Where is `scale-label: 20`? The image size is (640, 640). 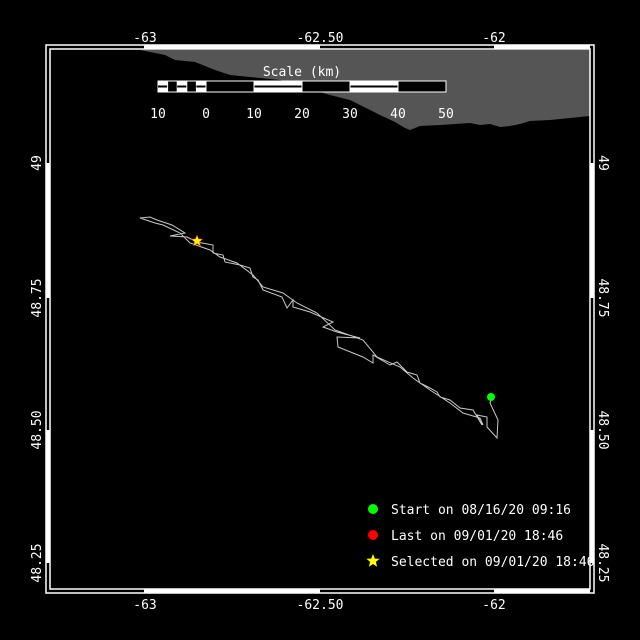
scale-label: 20 is located at coordinates (302, 114).